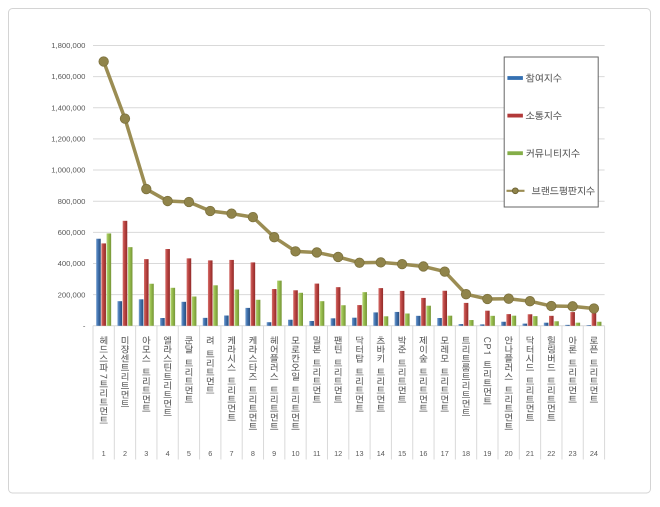  Describe the element at coordinates (189, 453) in the screenshot. I see `svg-text: 5` at that location.